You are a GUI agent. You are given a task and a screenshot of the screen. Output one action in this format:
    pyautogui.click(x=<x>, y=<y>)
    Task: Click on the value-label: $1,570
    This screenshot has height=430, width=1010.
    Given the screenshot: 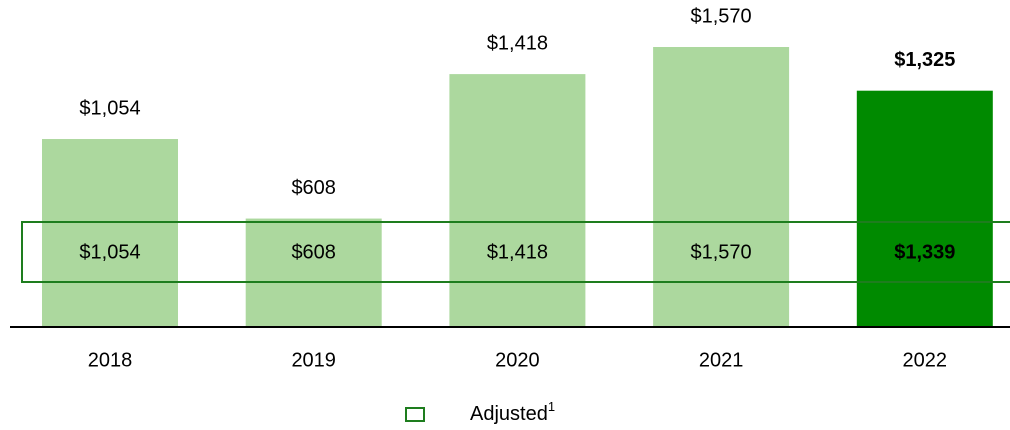 What is the action you would take?
    pyautogui.click(x=721, y=16)
    